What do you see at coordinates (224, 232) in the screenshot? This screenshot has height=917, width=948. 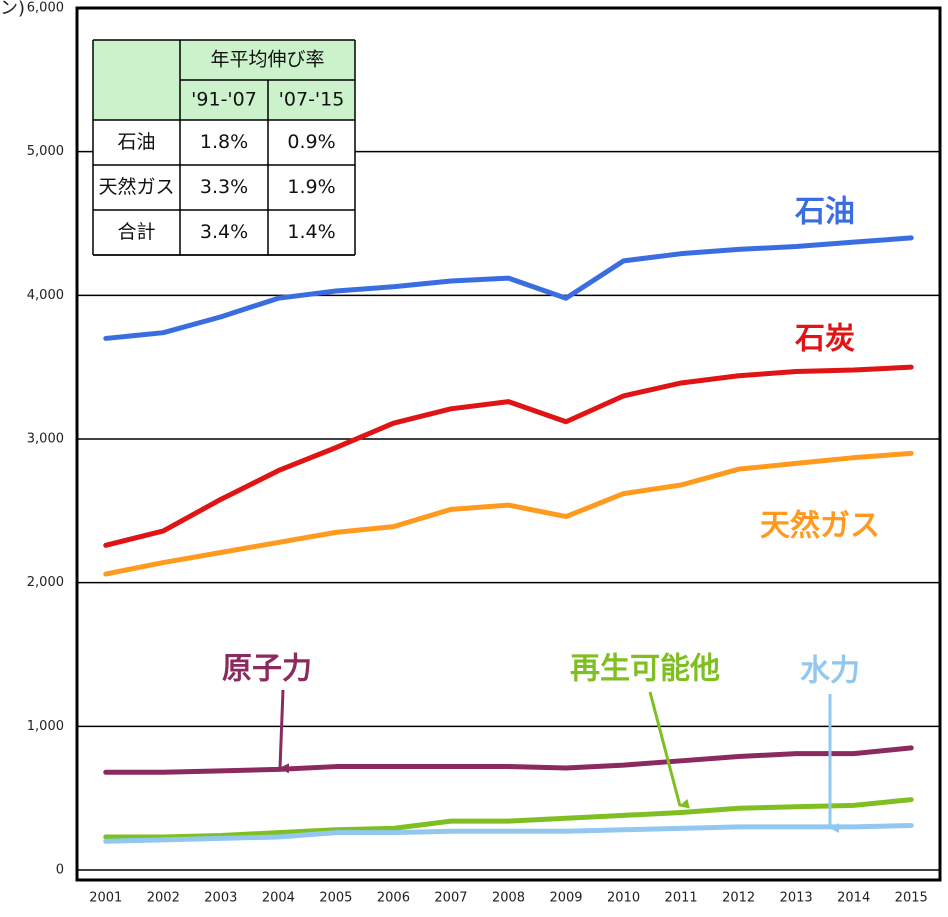 I see `table-cell: 3.4%` at bounding box center [224, 232].